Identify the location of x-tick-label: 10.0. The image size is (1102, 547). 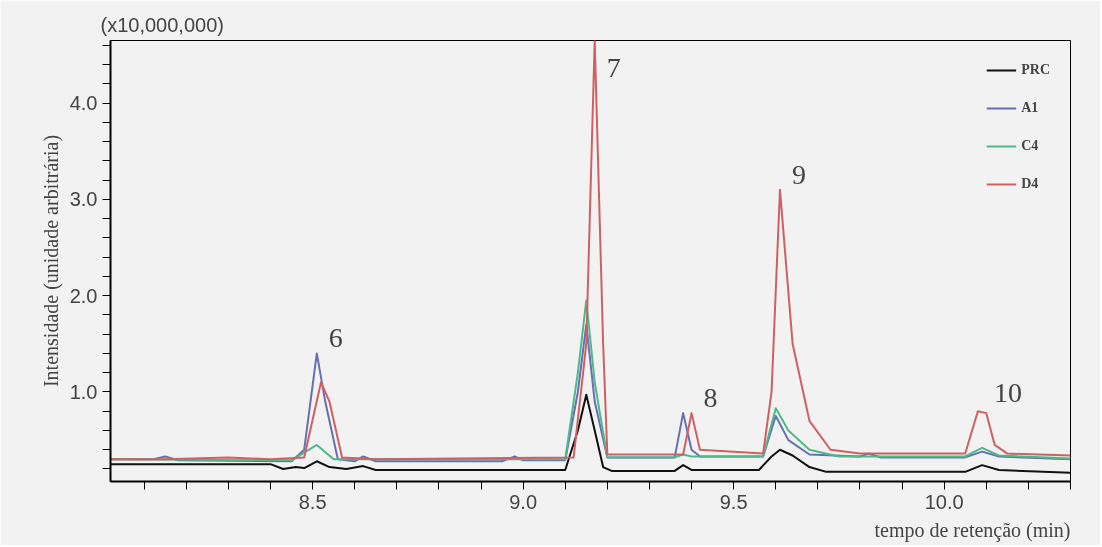
(944, 501).